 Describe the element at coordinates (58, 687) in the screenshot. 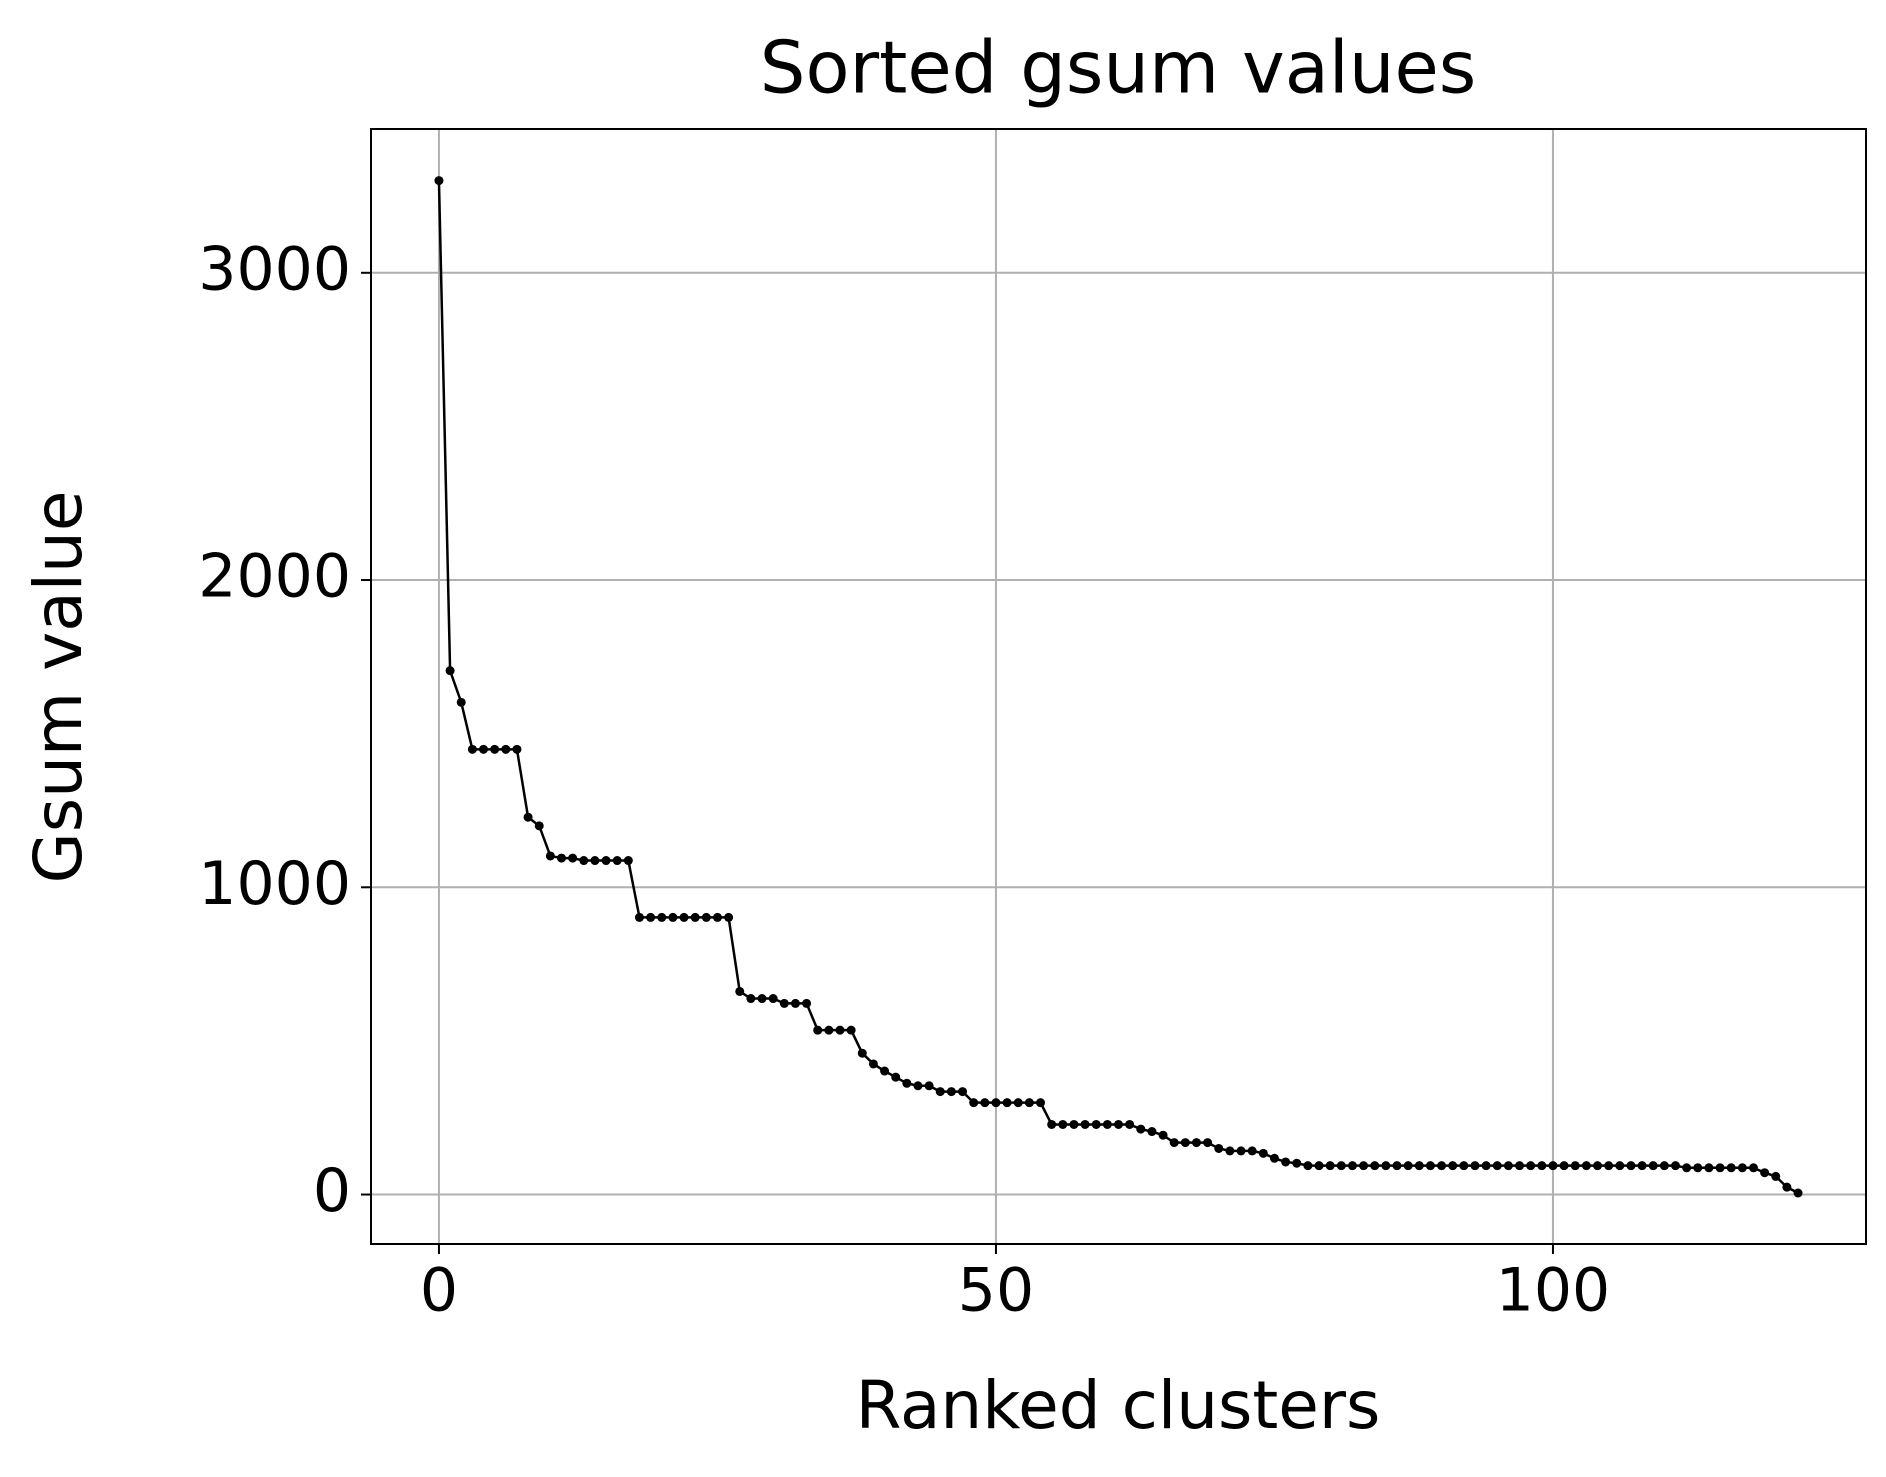

I see `y-axis-label: Gsum value` at that location.